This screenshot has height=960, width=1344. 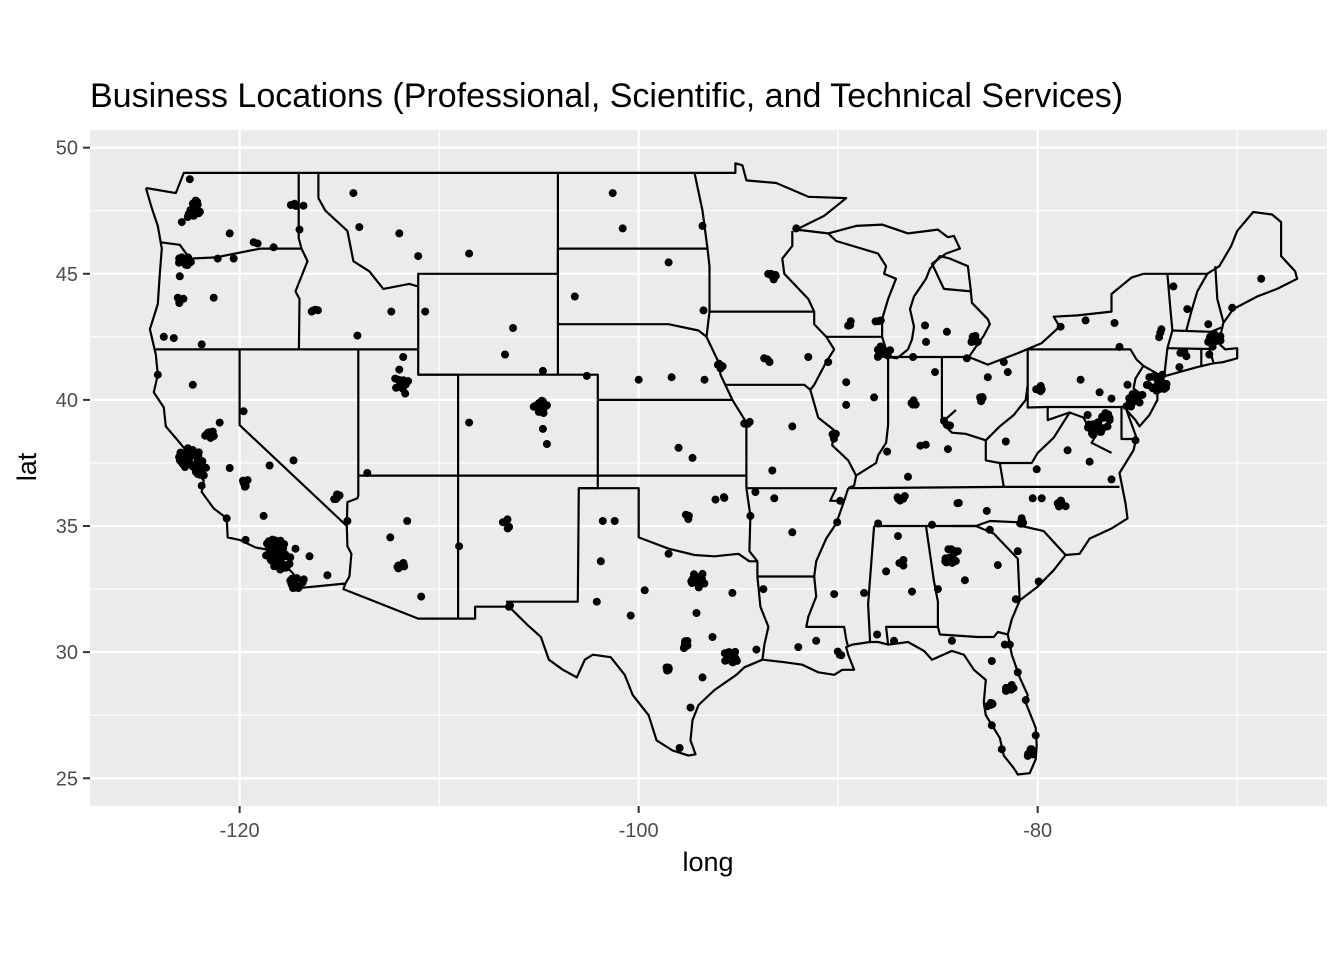 I want to click on y-axis: 25 30 35 40 45 50, so click(x=73, y=464).